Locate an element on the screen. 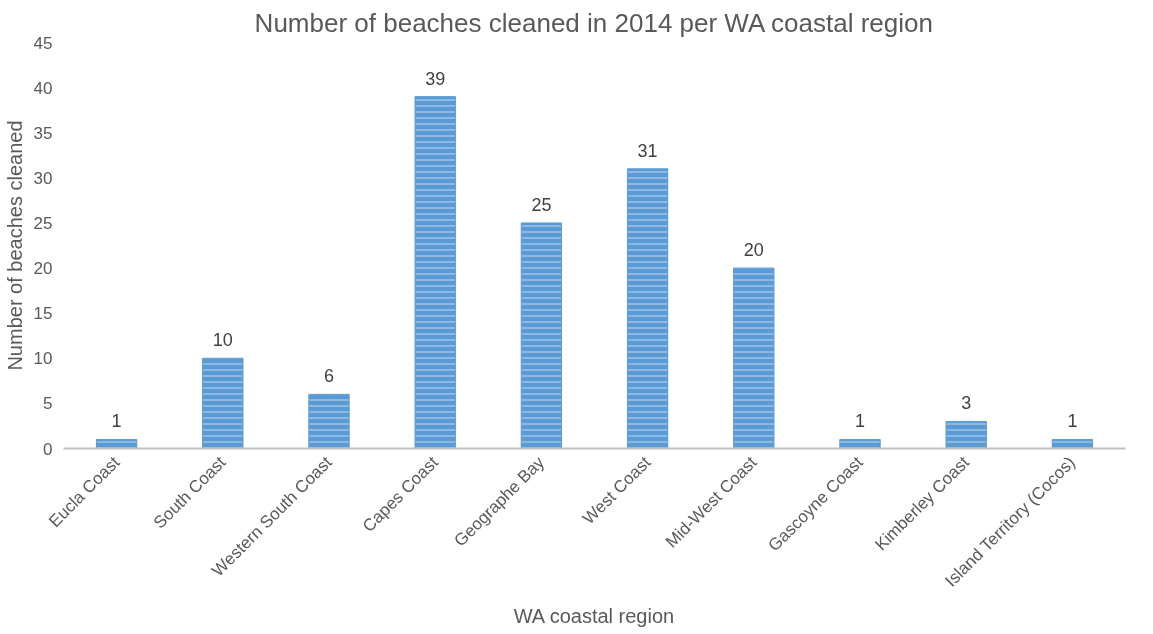 Image resolution: width=1153 pixels, height=634 pixels. data-label: 31 is located at coordinates (647, 150).